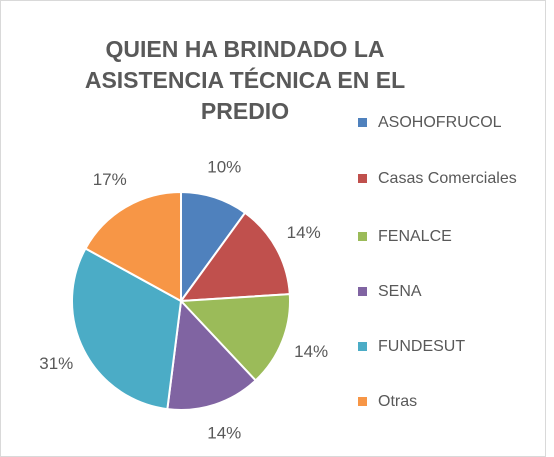  Describe the element at coordinates (56, 363) in the screenshot. I see `data-label: 31%` at that location.